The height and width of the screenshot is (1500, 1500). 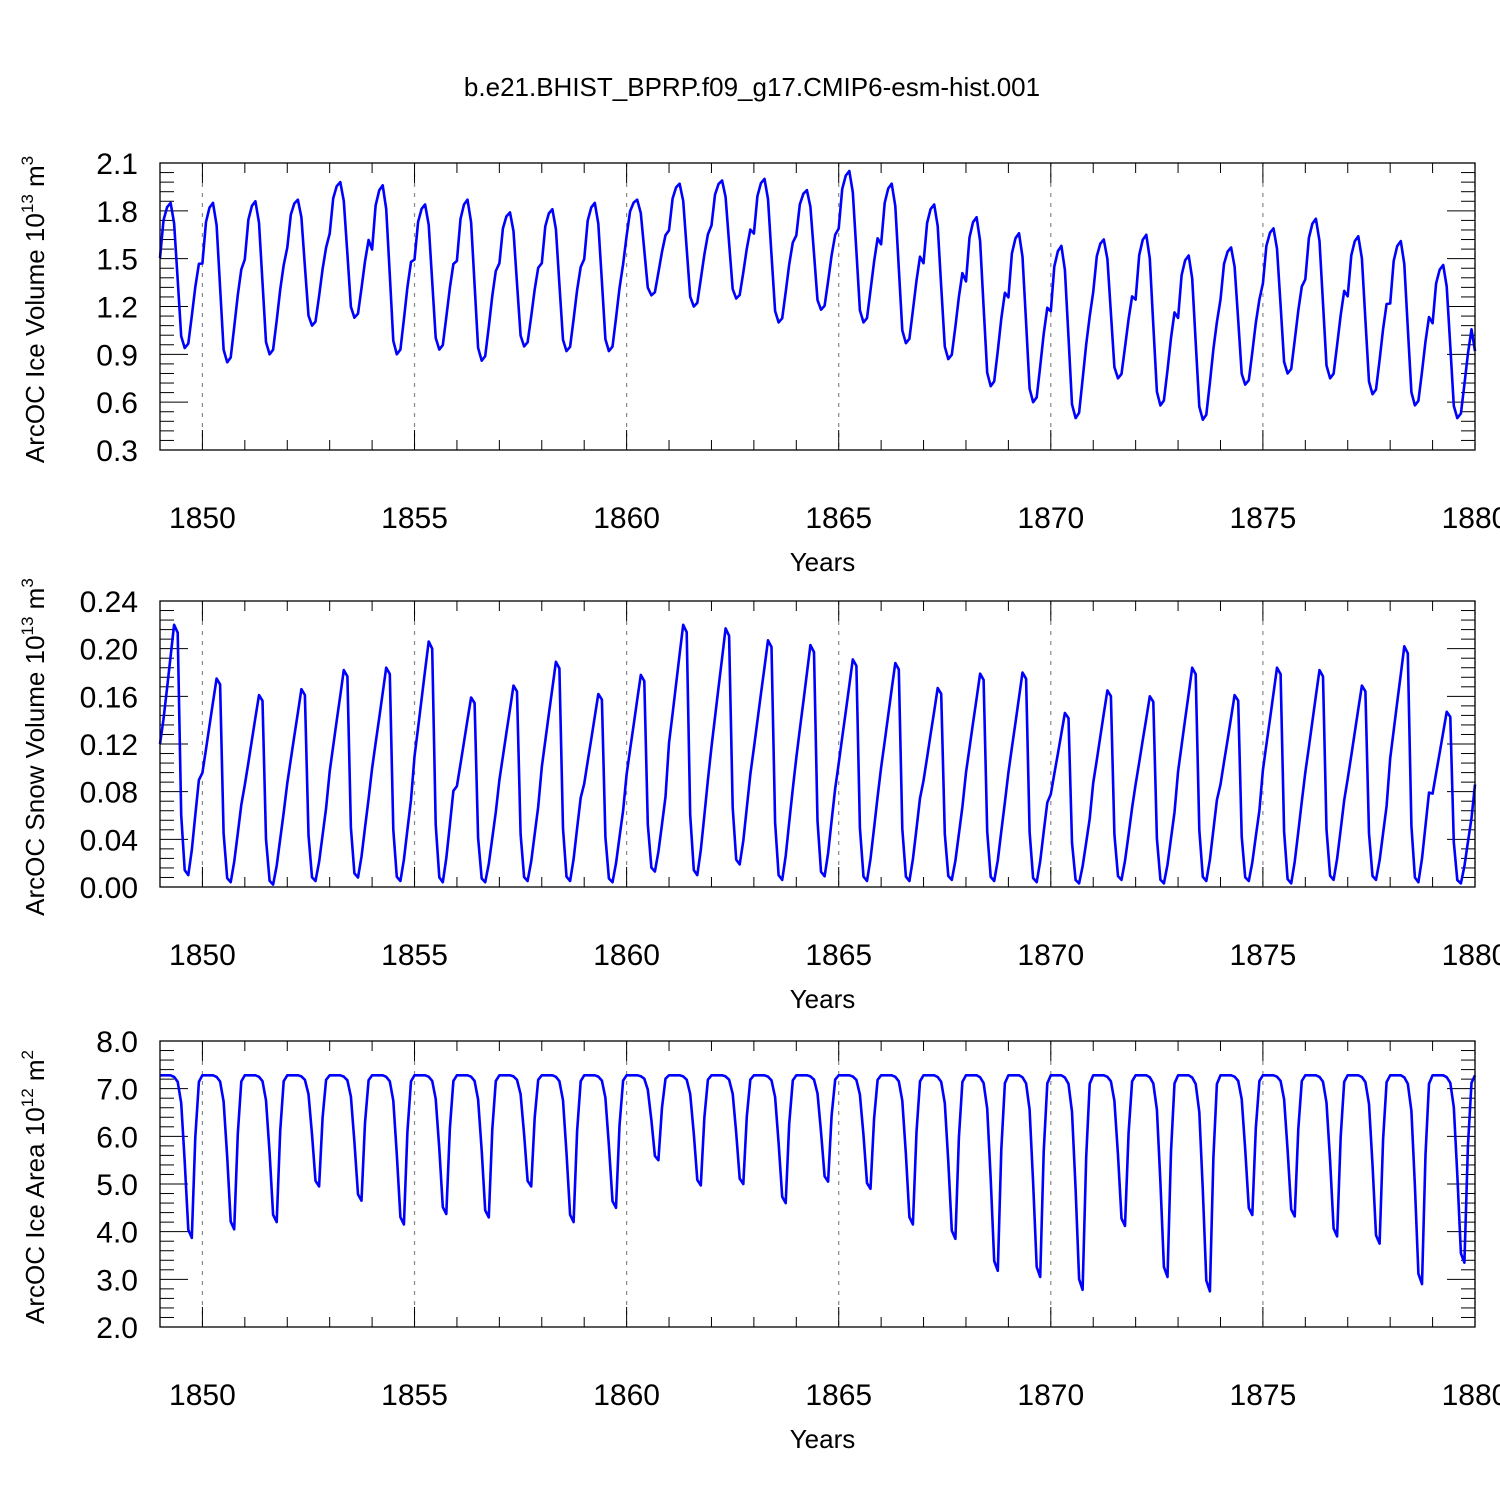 I want to click on y-axis-label: ArcOC Ice Area 1012 m2, so click(x=34, y=1187).